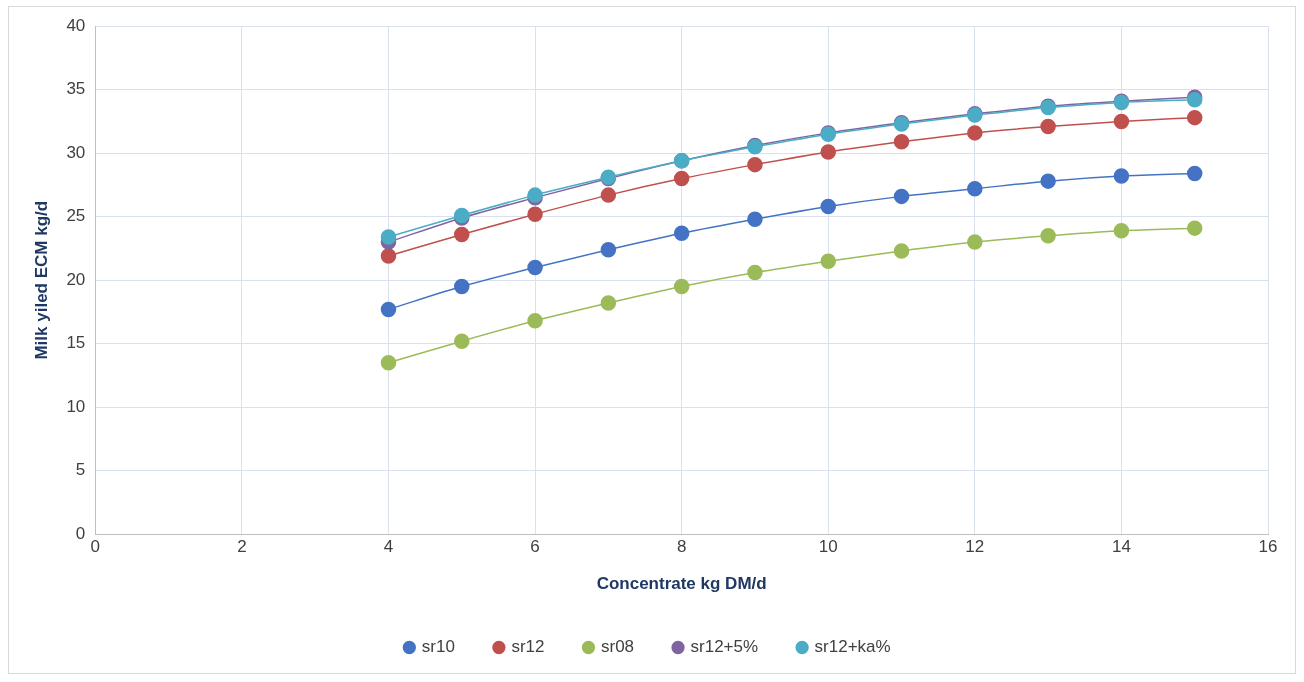 Image resolution: width=1304 pixels, height=682 pixels. Describe the element at coordinates (41, 280) in the screenshot. I see `y-axis-title: Milk yiled ECM kg/d` at that location.